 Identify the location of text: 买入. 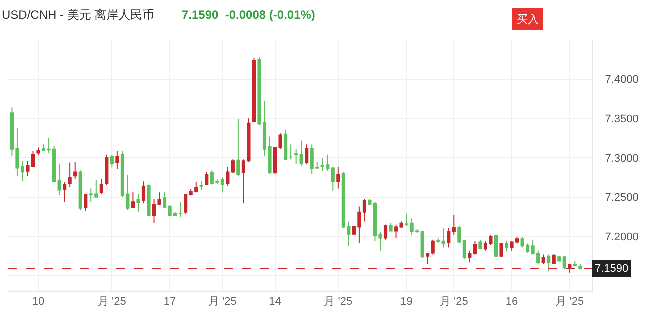
(528, 19).